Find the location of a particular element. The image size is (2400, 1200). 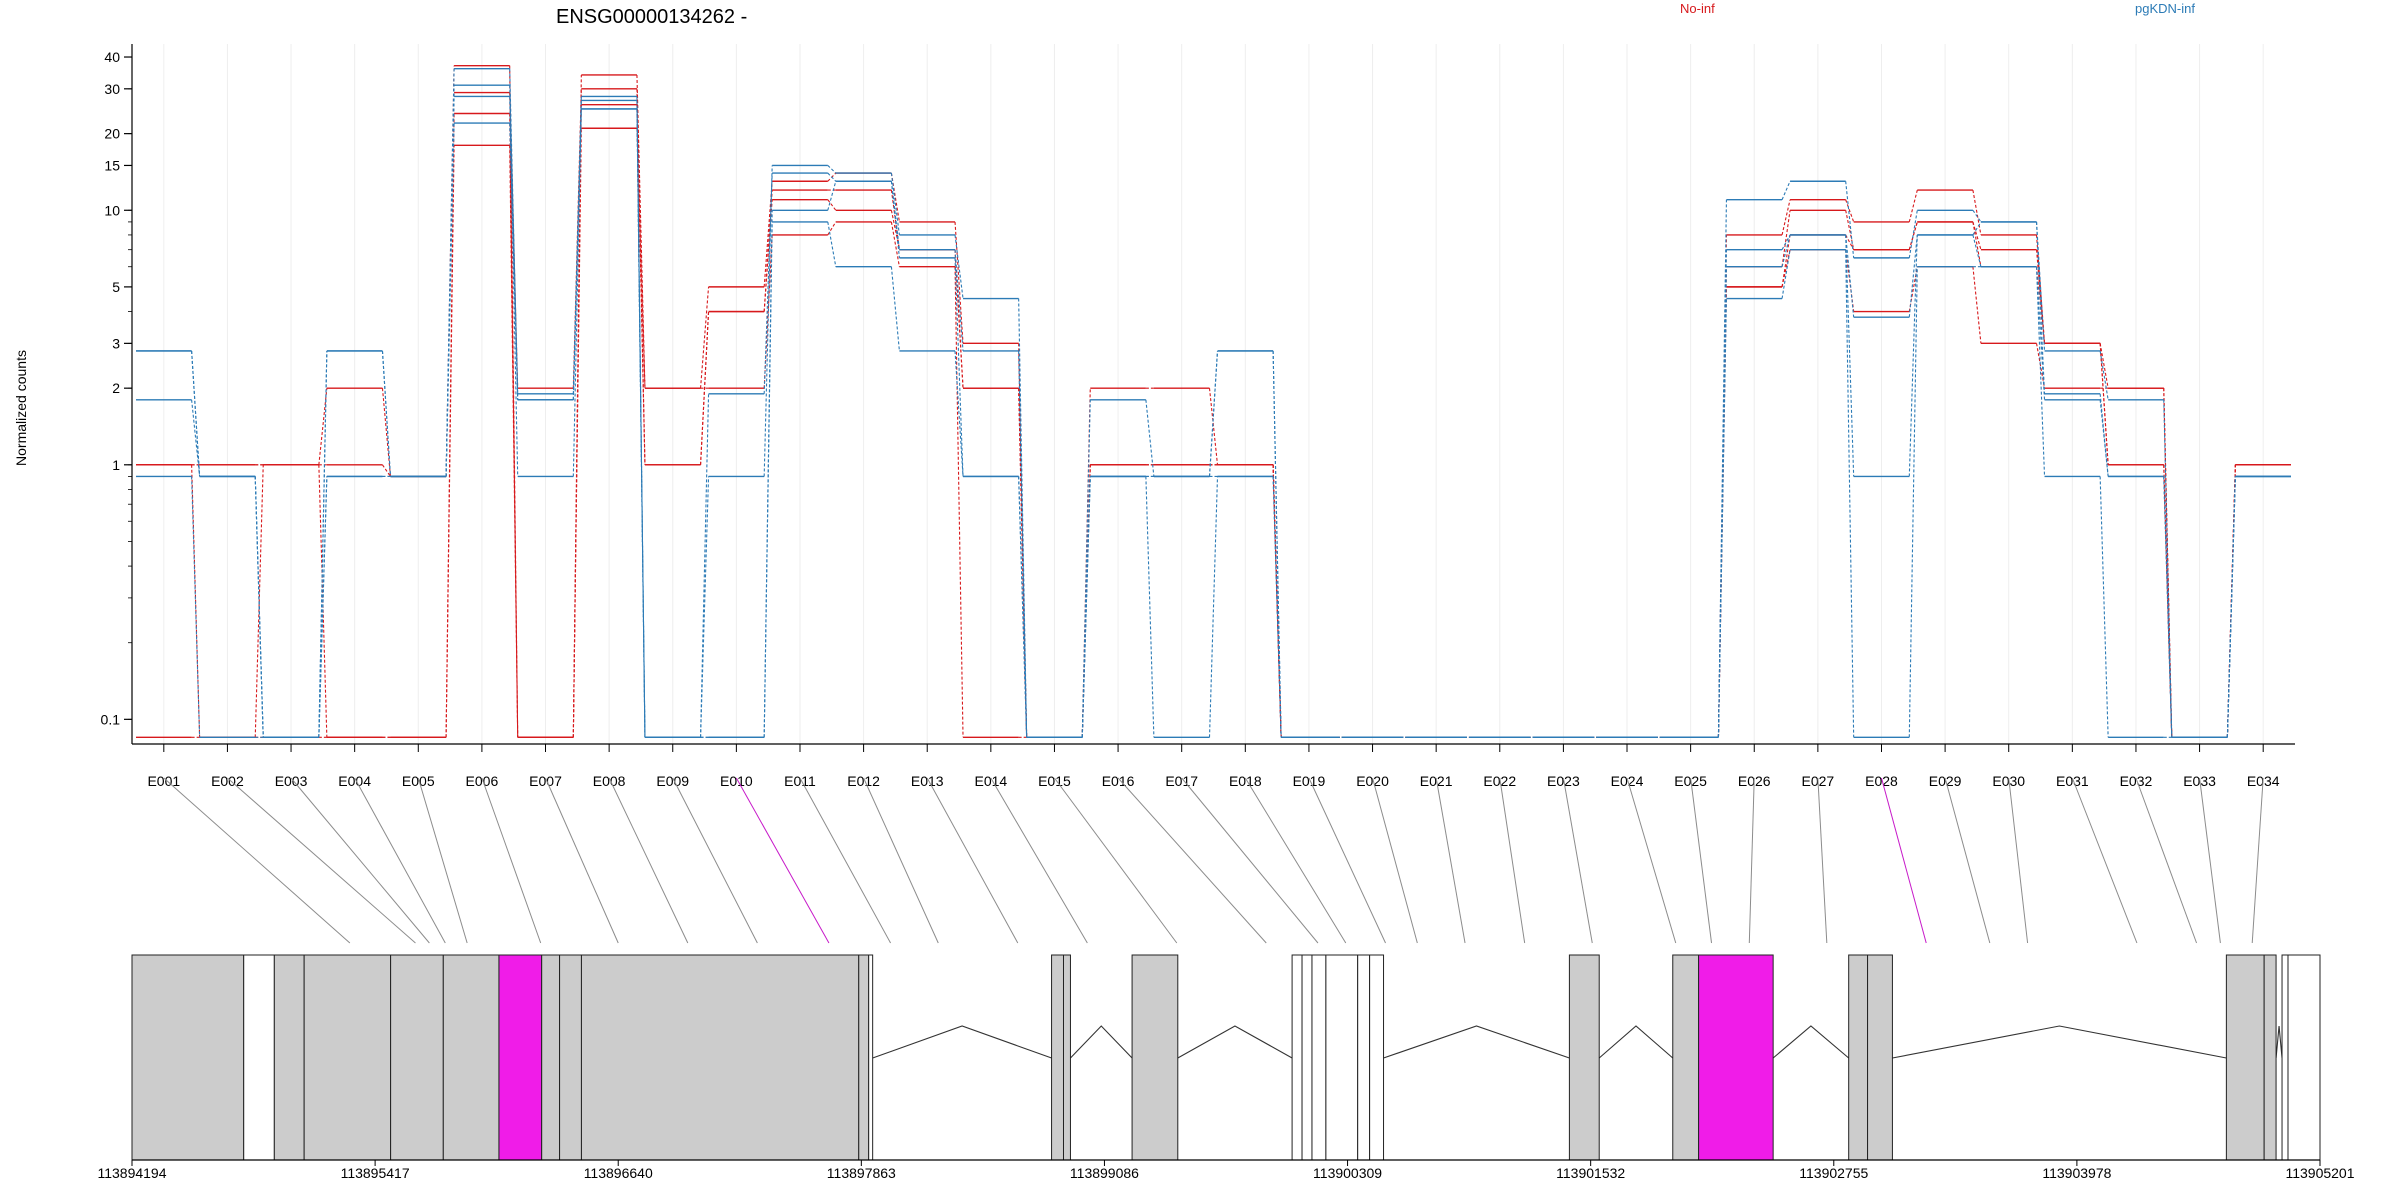

x-tick-label-E031: E031 is located at coordinates (2072, 781).